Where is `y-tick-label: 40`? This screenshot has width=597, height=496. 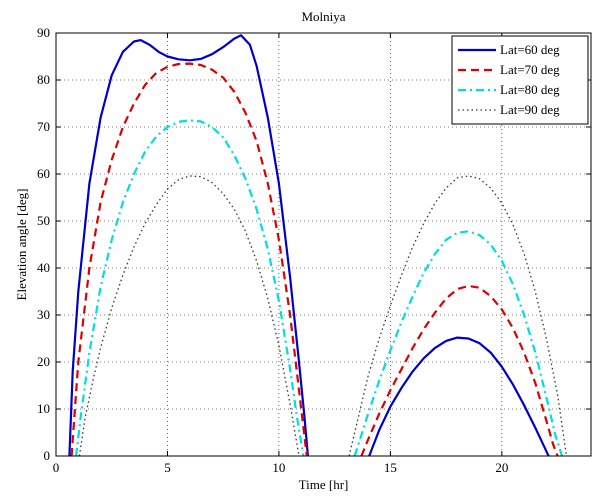
y-tick-label: 40 is located at coordinates (43, 267).